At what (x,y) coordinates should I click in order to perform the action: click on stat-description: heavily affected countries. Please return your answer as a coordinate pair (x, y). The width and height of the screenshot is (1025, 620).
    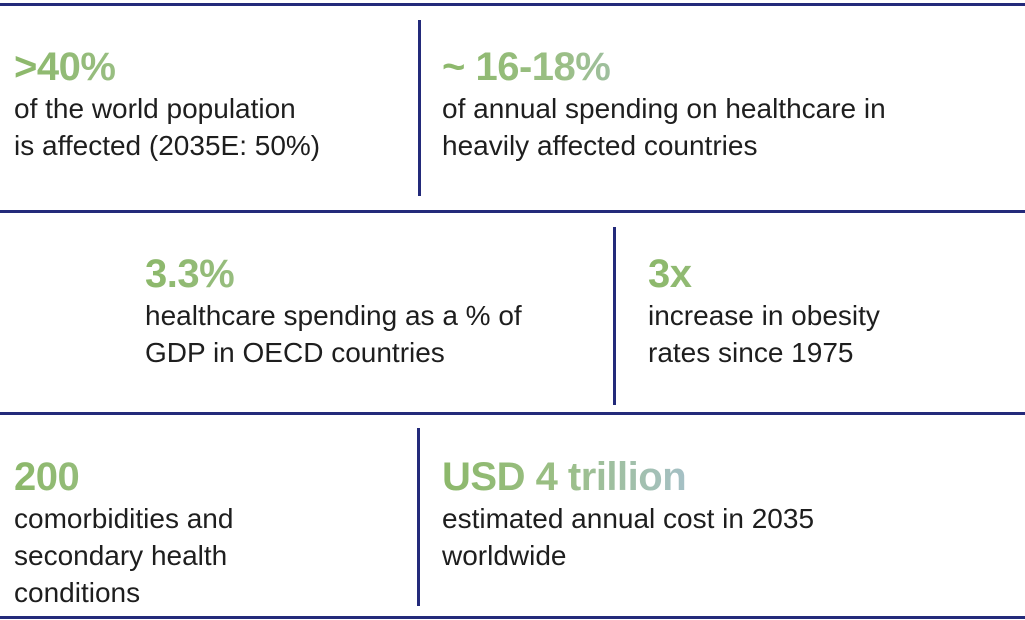
    Looking at the image, I should click on (600, 145).